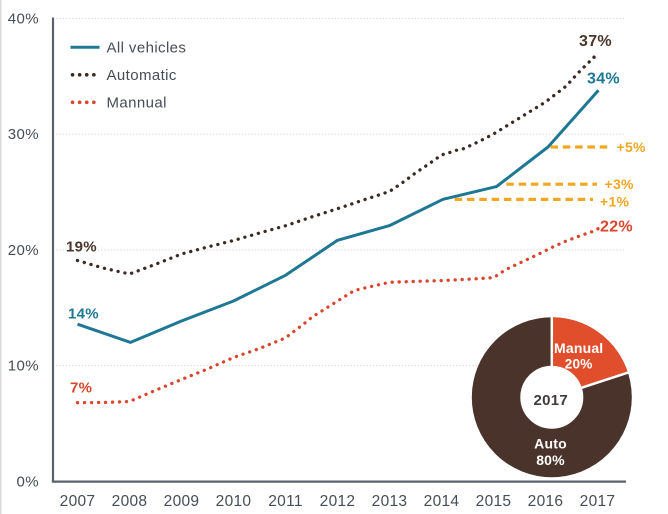 This screenshot has width=668, height=514. What do you see at coordinates (615, 201) in the screenshot?
I see `svg-text: +1%` at bounding box center [615, 201].